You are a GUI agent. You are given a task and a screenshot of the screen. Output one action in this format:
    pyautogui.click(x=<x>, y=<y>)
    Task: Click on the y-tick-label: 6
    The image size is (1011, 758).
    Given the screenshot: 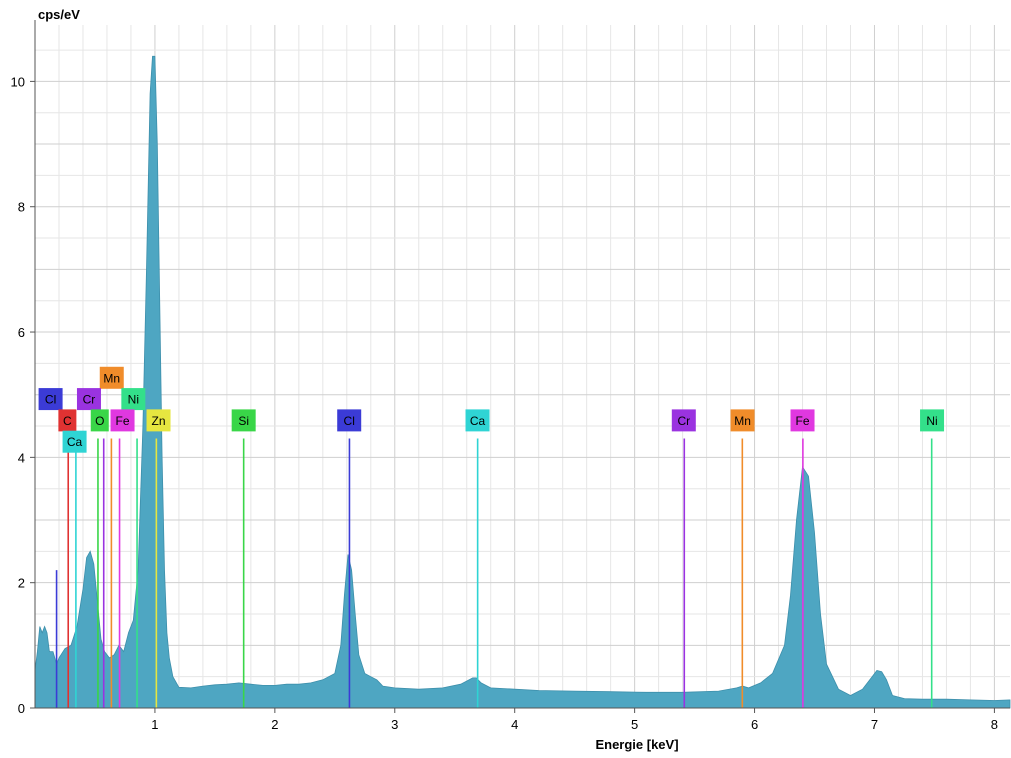 What is the action you would take?
    pyautogui.click(x=21, y=332)
    